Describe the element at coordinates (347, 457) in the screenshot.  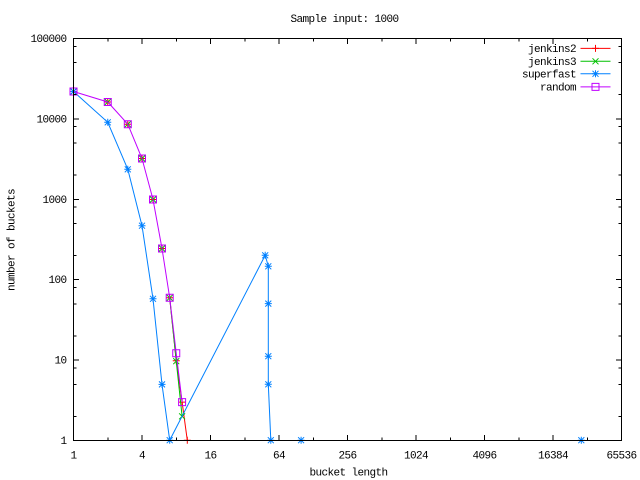
I see `svg-text: 256` at that location.